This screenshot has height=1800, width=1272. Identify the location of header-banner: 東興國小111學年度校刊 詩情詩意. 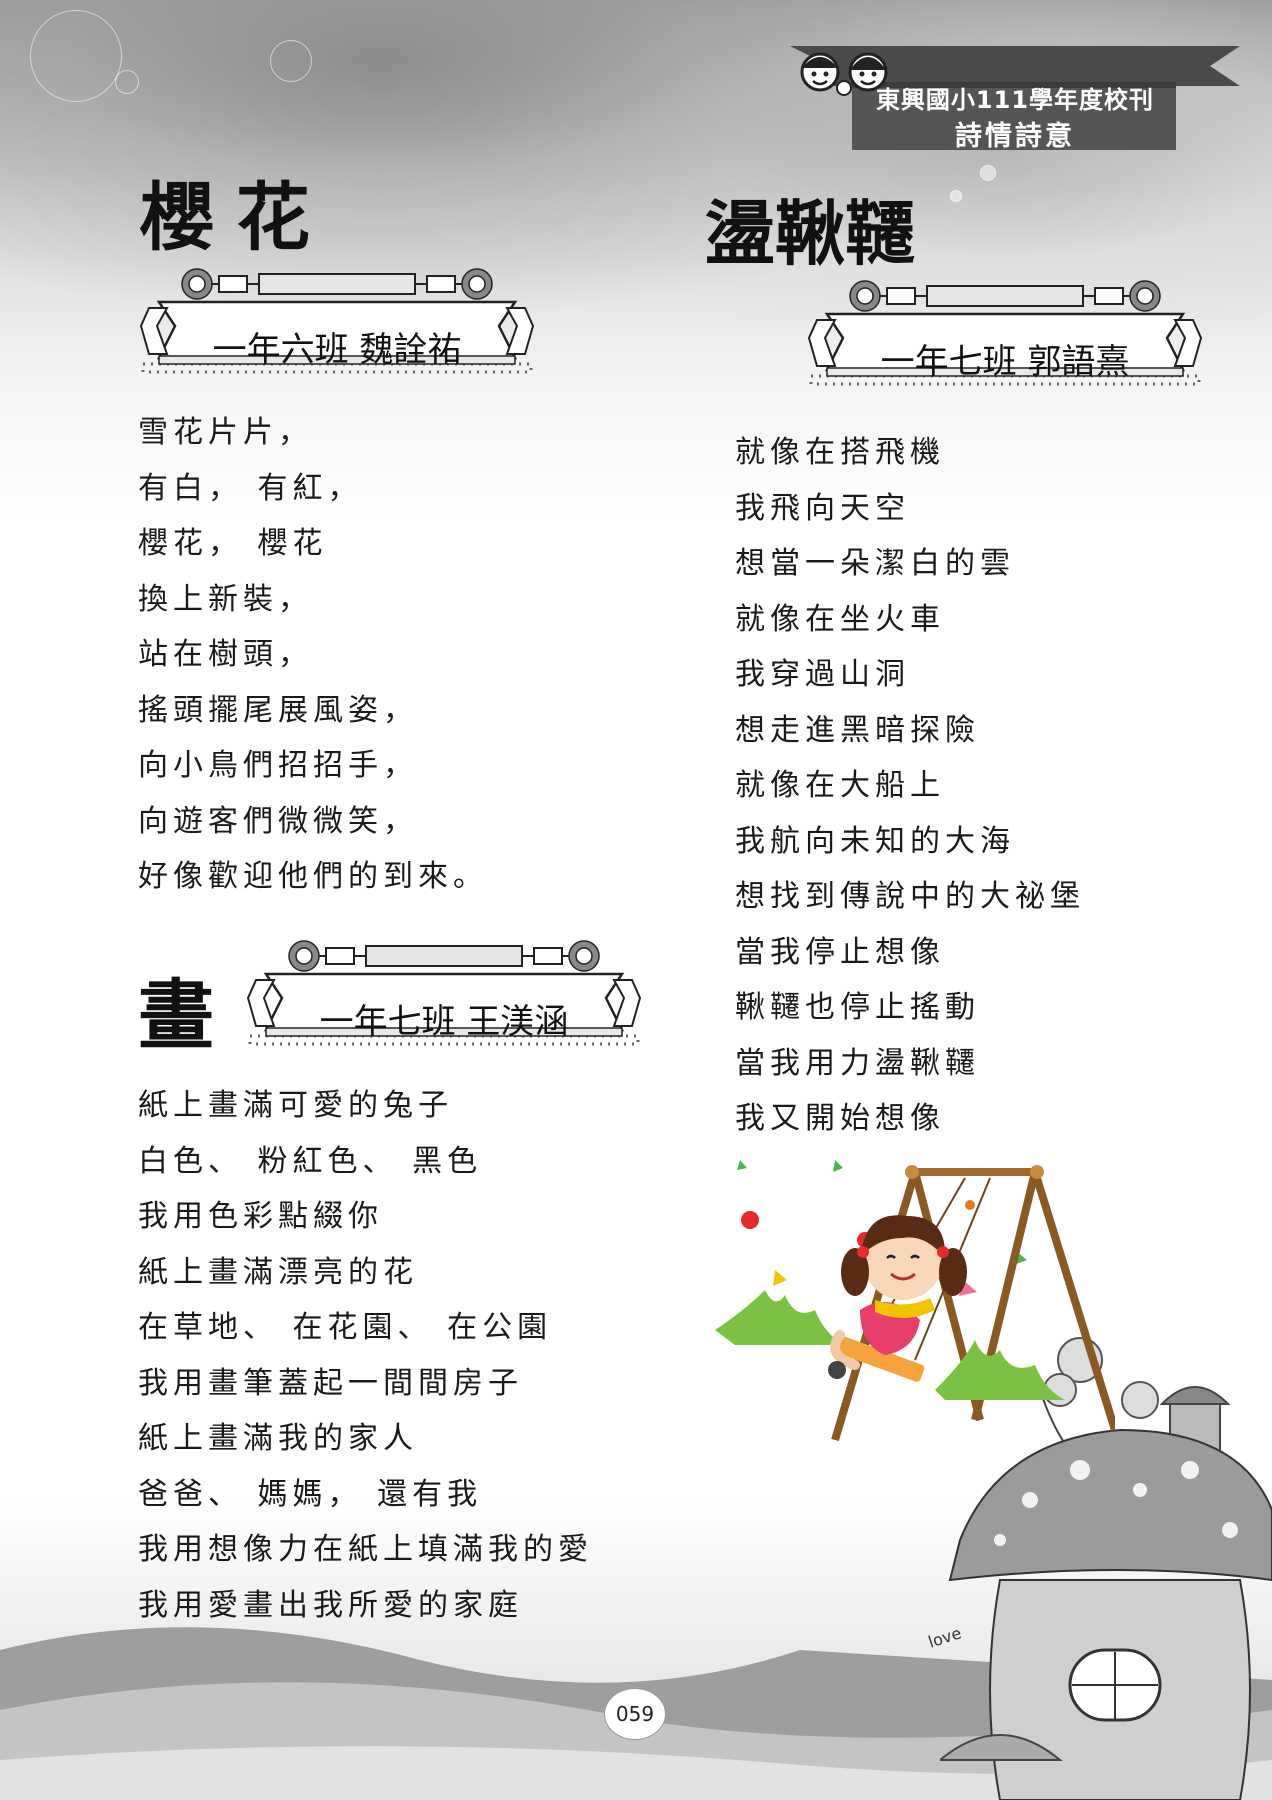
(1015, 97).